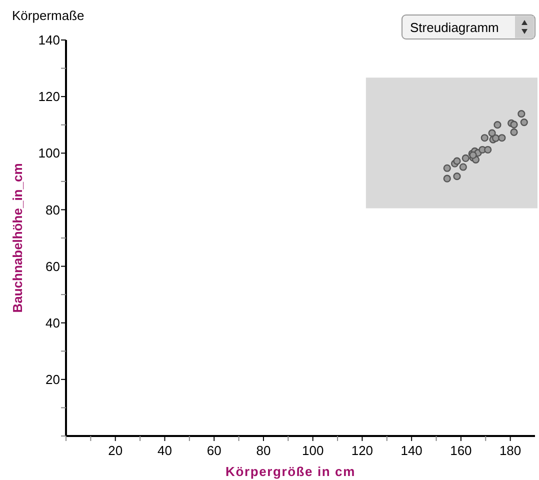  I want to click on x-tick-label: 80, so click(263, 450).